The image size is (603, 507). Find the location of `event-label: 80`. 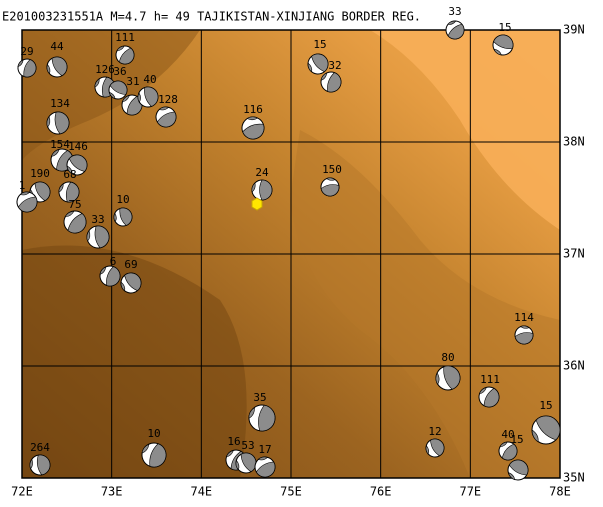

event-label: 80 is located at coordinates (447, 357).